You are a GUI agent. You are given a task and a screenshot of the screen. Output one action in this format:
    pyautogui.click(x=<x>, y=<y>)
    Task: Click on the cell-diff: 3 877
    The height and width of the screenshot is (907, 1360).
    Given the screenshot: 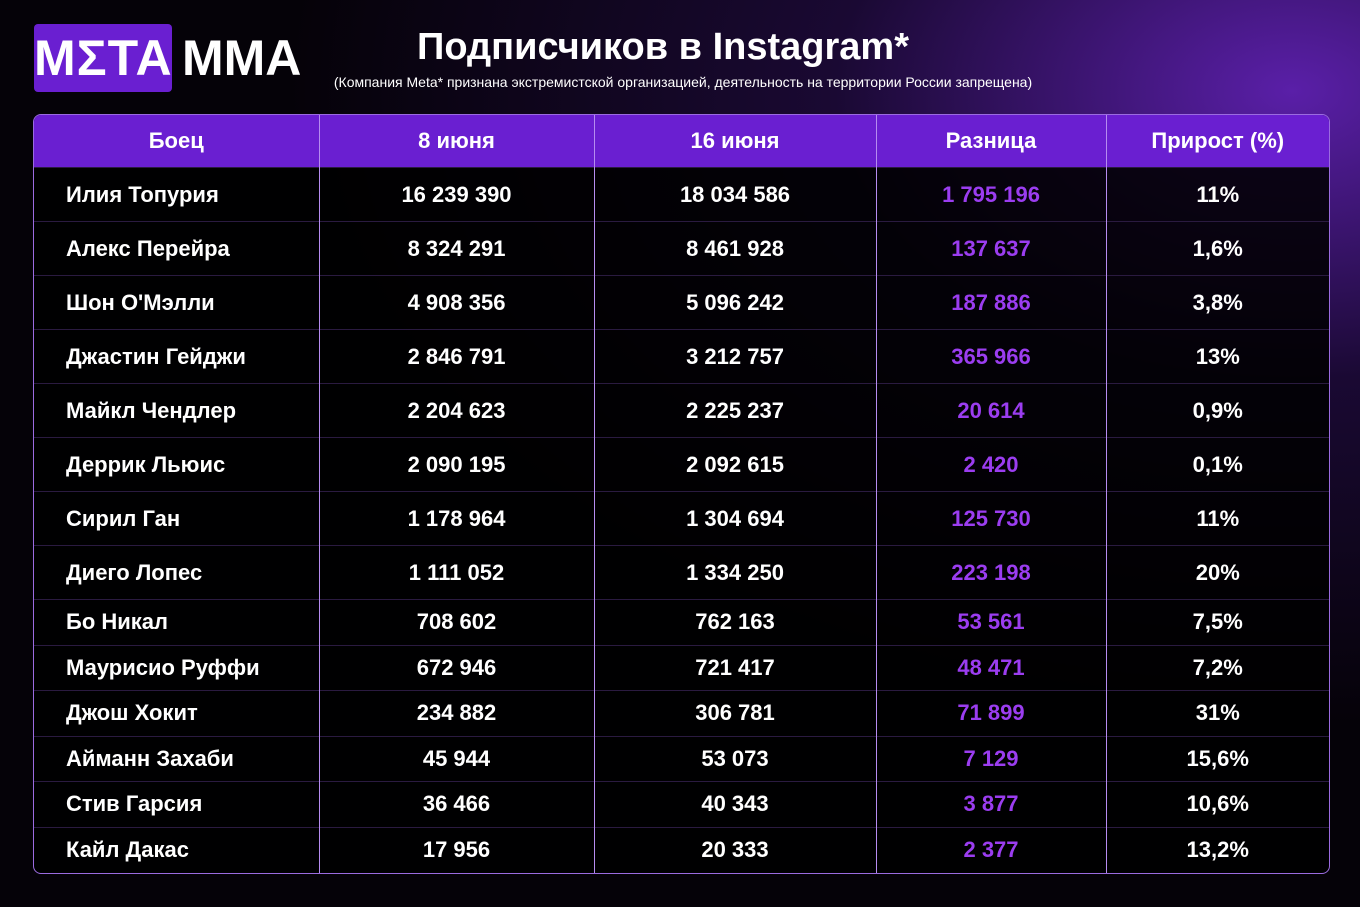 What is the action you would take?
    pyautogui.click(x=991, y=804)
    